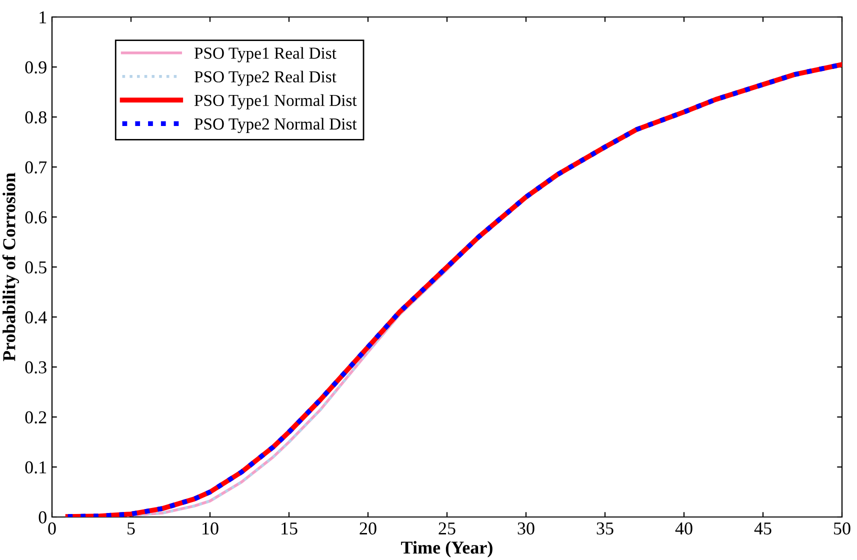 The width and height of the screenshot is (857, 560). Describe the element at coordinates (683, 528) in the screenshot. I see `x-tick-label: 40` at that location.